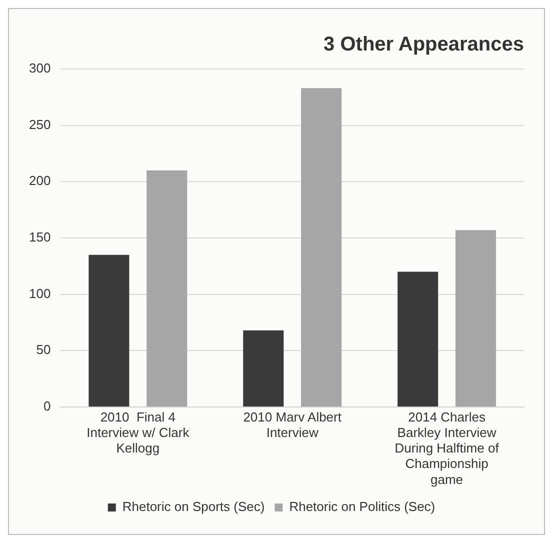 The image size is (553, 543). What do you see at coordinates (193, 506) in the screenshot?
I see `legend-label: Rhetoric on Sports (Sec)` at bounding box center [193, 506].